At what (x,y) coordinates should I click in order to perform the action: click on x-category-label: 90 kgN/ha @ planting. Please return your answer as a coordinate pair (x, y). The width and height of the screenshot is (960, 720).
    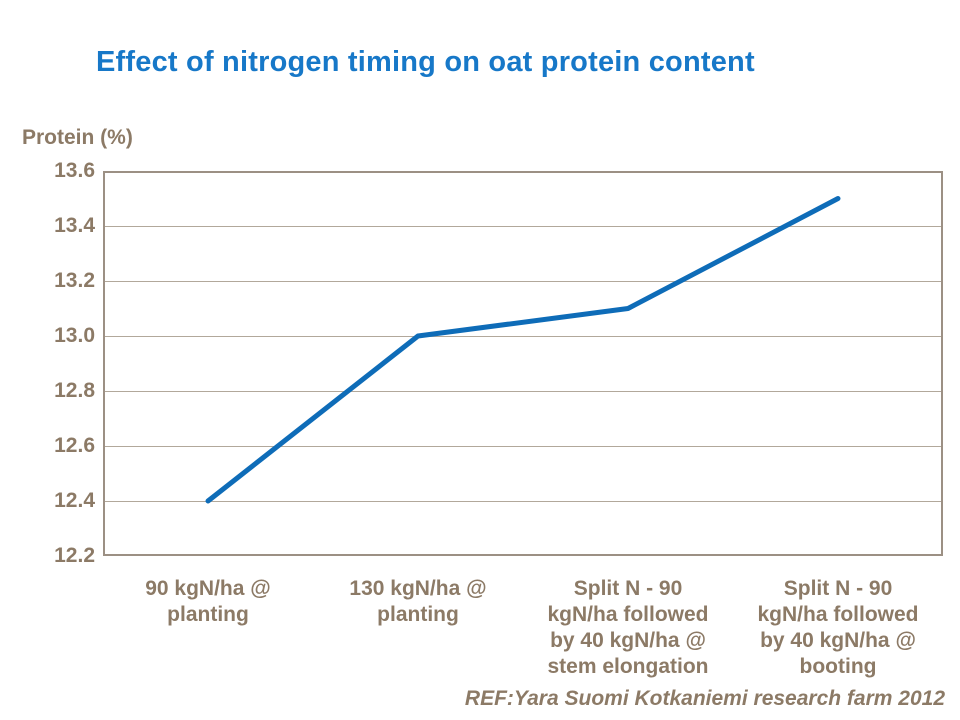
    Looking at the image, I should click on (208, 628).